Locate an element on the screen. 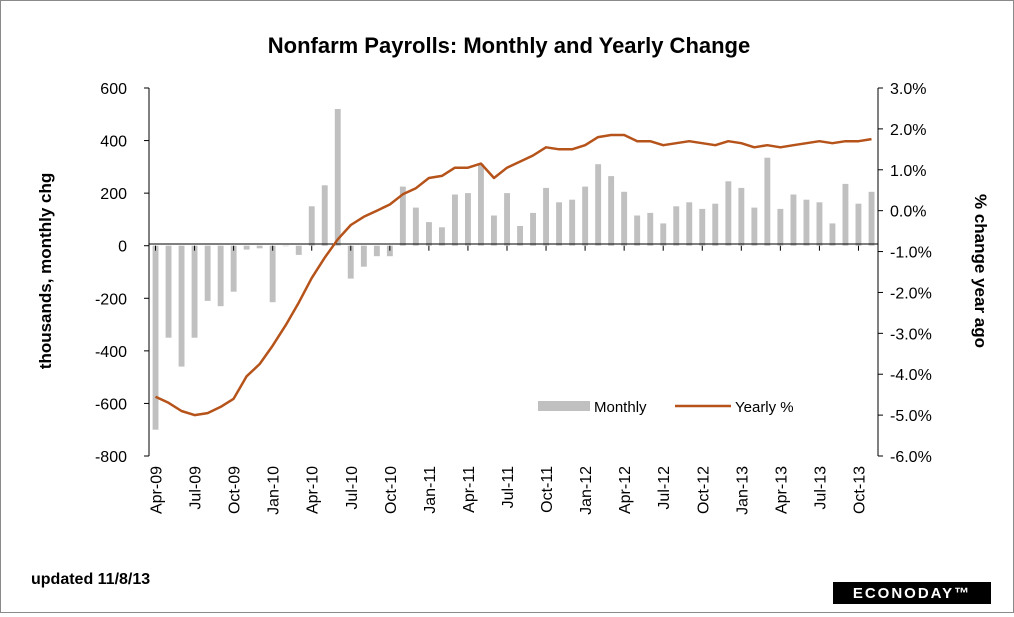 Image resolution: width=1014 pixels, height=617 pixels. x-tick-label: Jan-12 is located at coordinates (586, 490).